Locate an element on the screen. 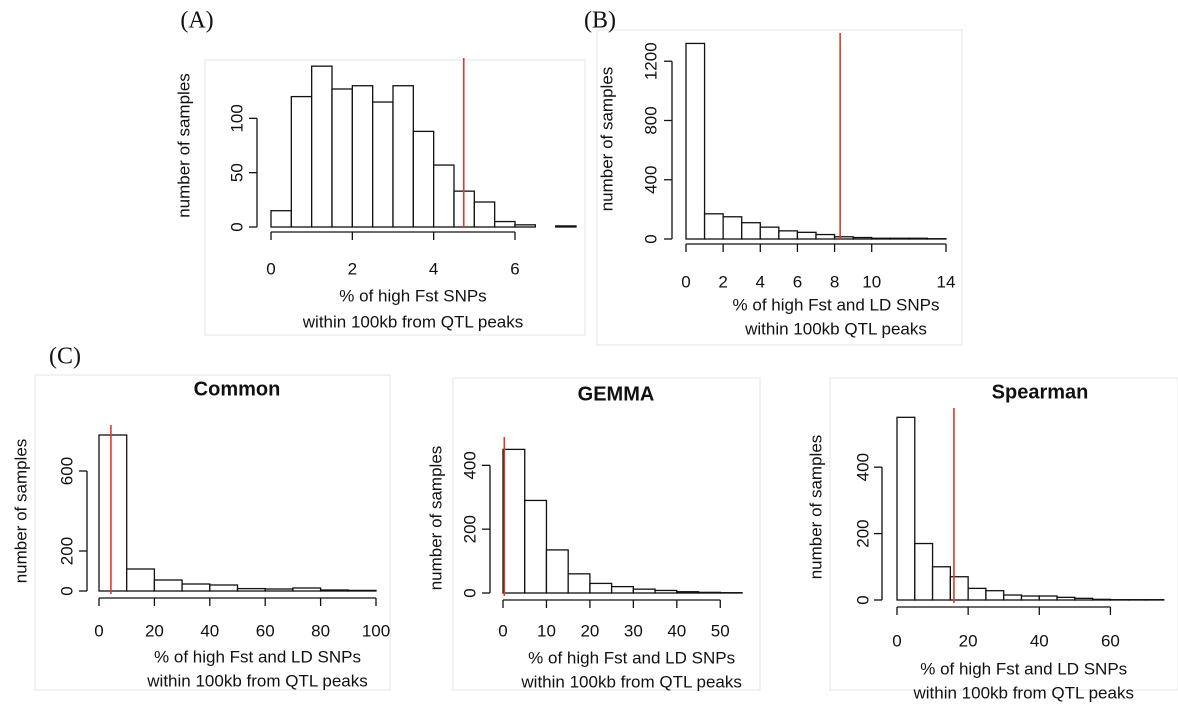  x-tick-label: 10 is located at coordinates (546, 630).